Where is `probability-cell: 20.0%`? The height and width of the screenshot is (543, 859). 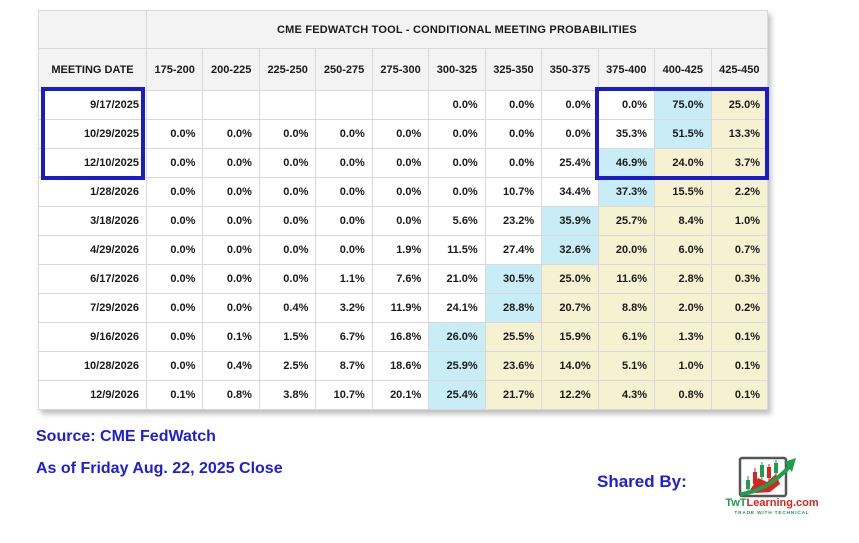 probability-cell: 20.0% is located at coordinates (626, 250).